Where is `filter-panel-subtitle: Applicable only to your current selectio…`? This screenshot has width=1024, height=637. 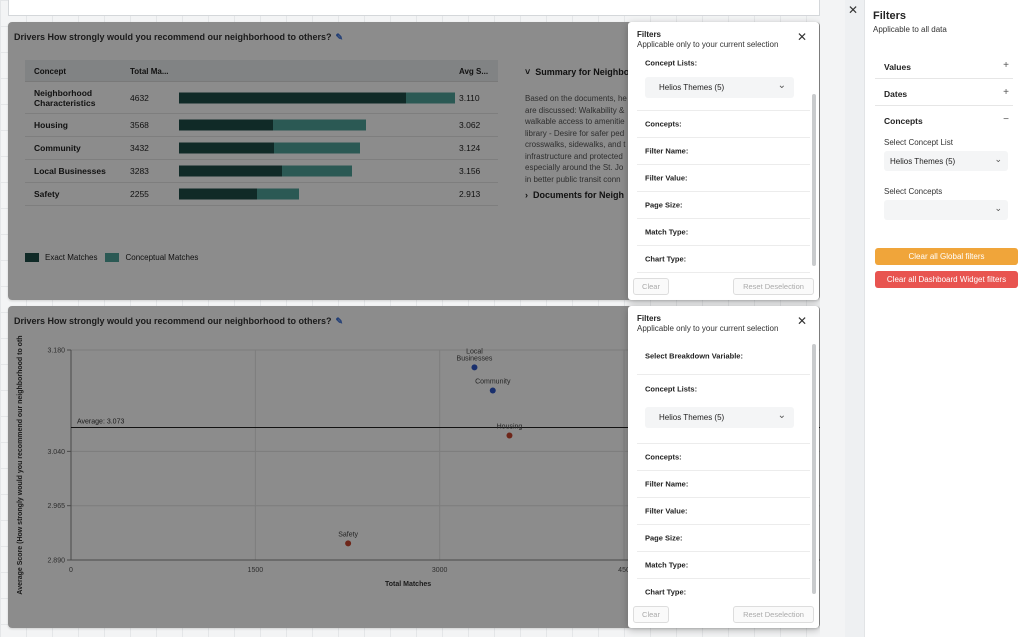 filter-panel-subtitle: Applicable only to your current selectio… is located at coordinates (708, 328).